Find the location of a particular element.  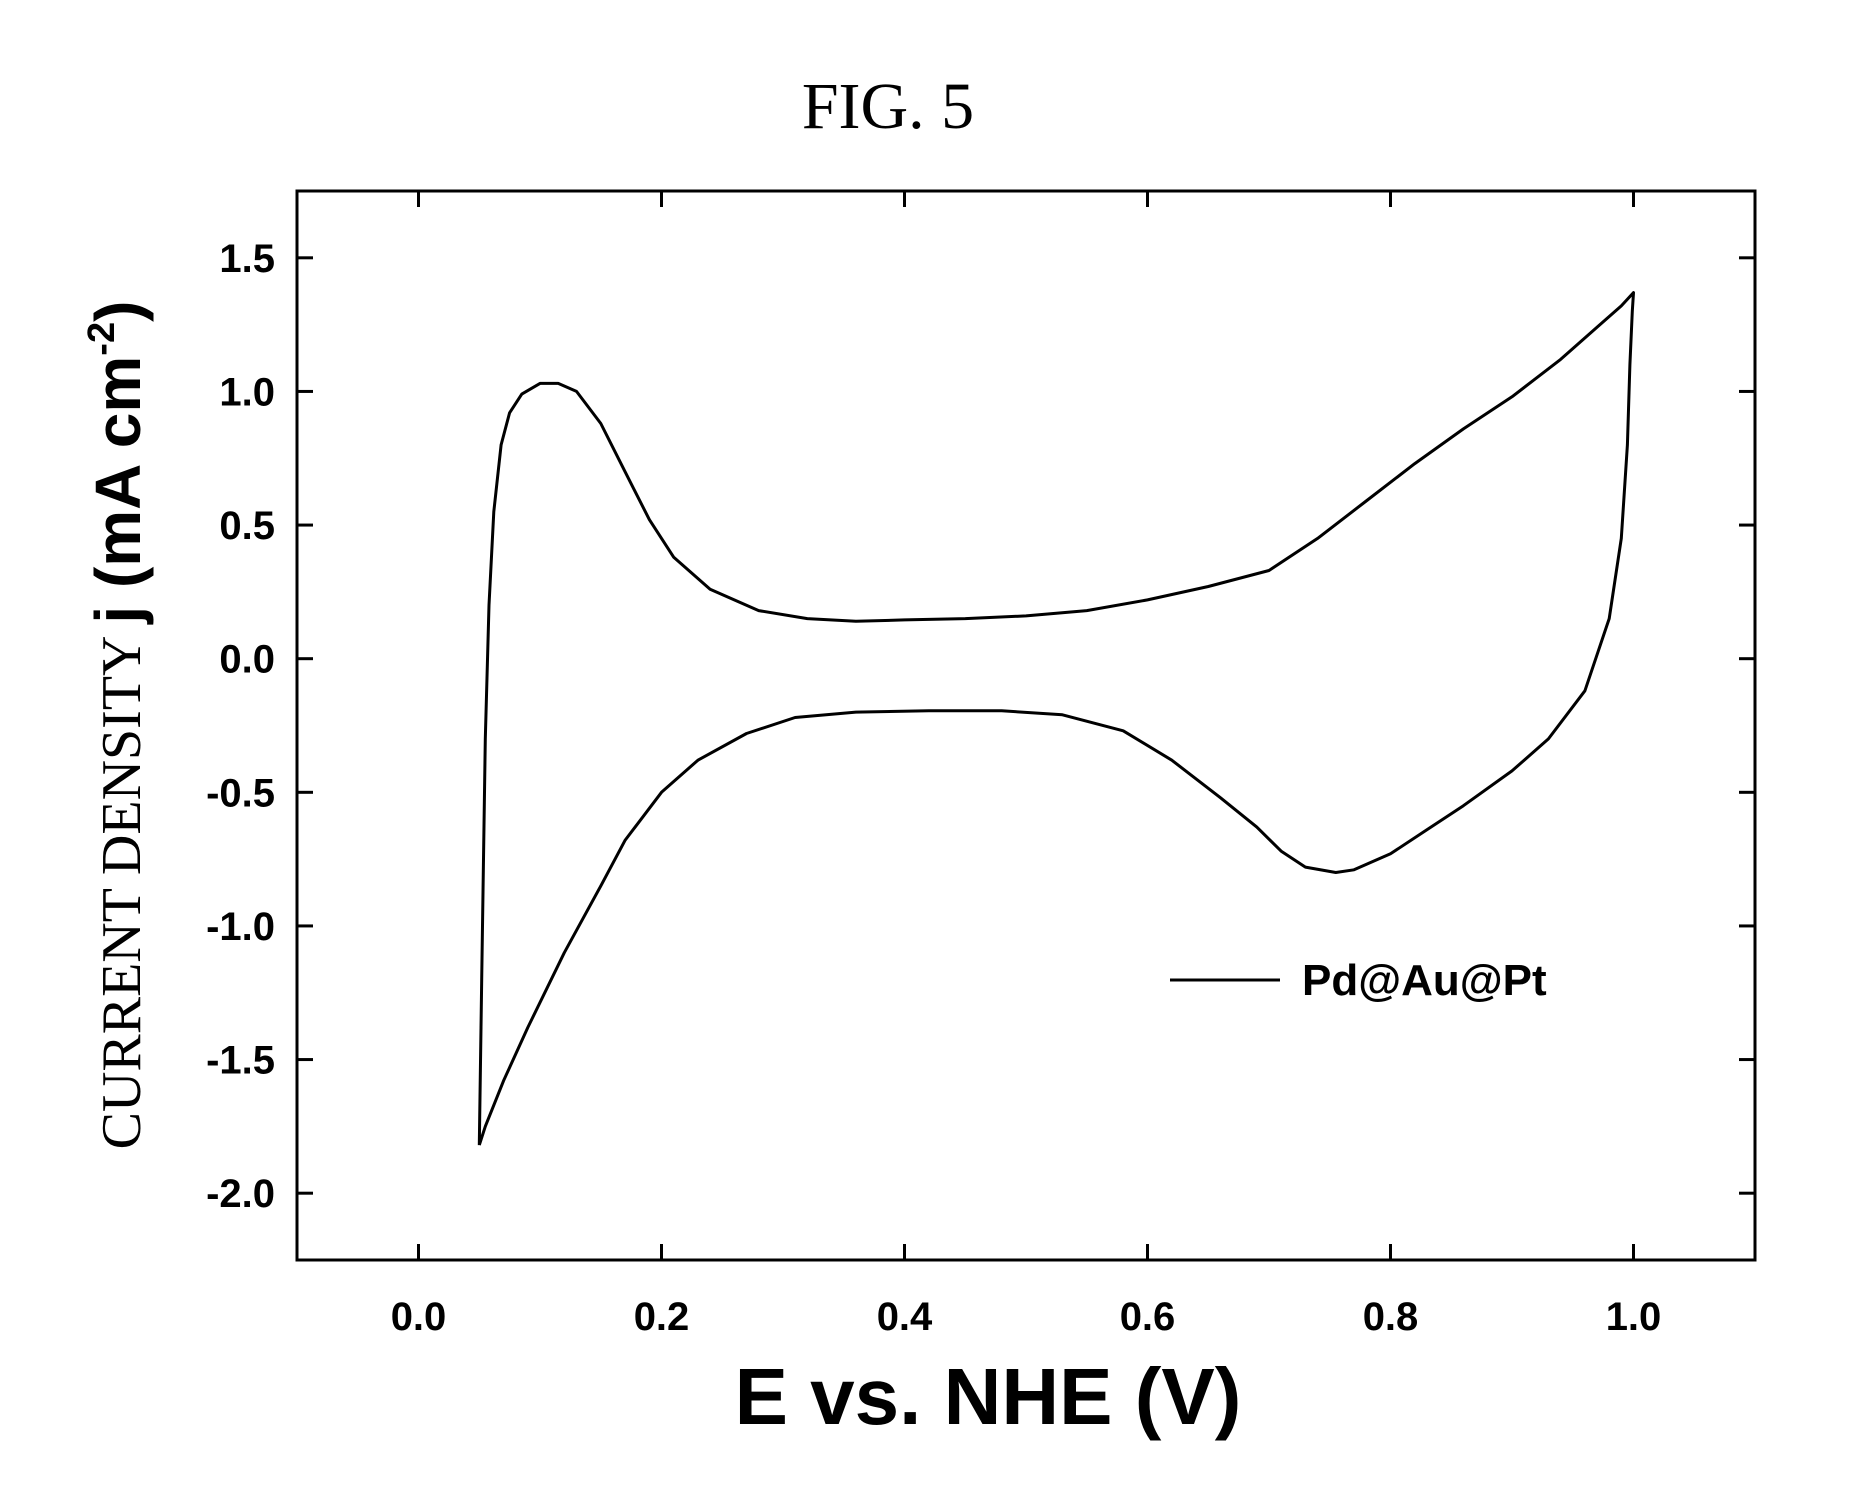

x-tick-label: 0.8 is located at coordinates (1391, 1317).